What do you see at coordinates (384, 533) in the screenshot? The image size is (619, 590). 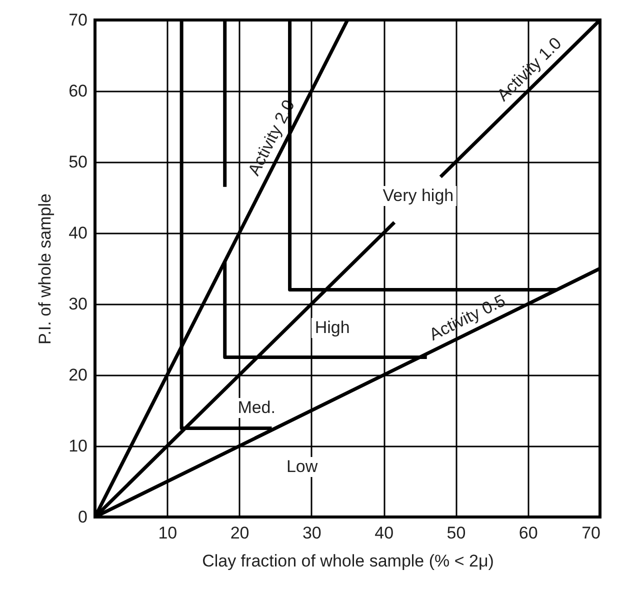 I see `x-tick-label: 40` at bounding box center [384, 533].